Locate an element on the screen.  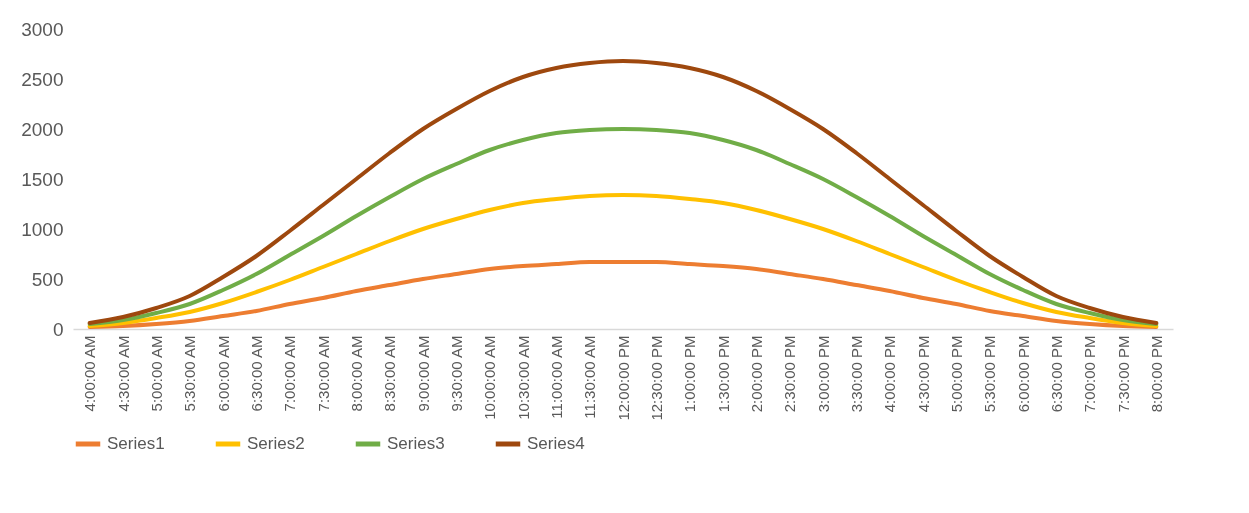
x-tick-label: 10:00:00 AM is located at coordinates (490, 377).